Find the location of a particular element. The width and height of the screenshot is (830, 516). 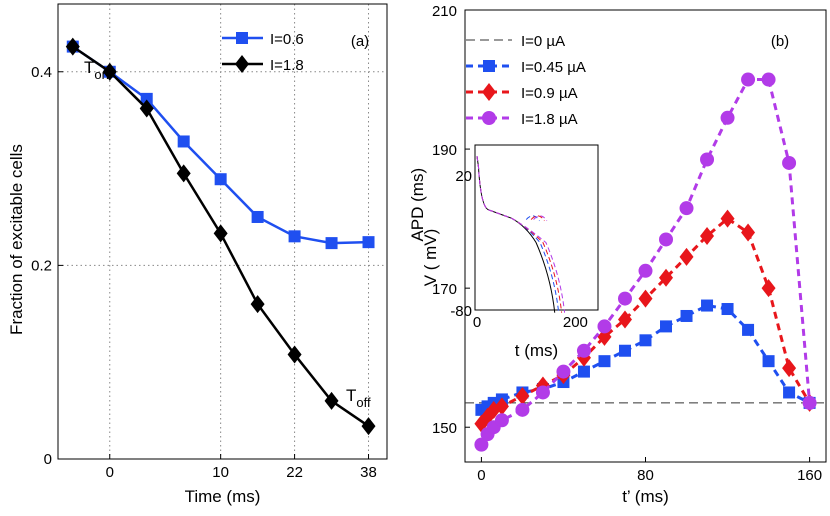

inset-x-axis-label: t (ms) is located at coordinates (536, 350).